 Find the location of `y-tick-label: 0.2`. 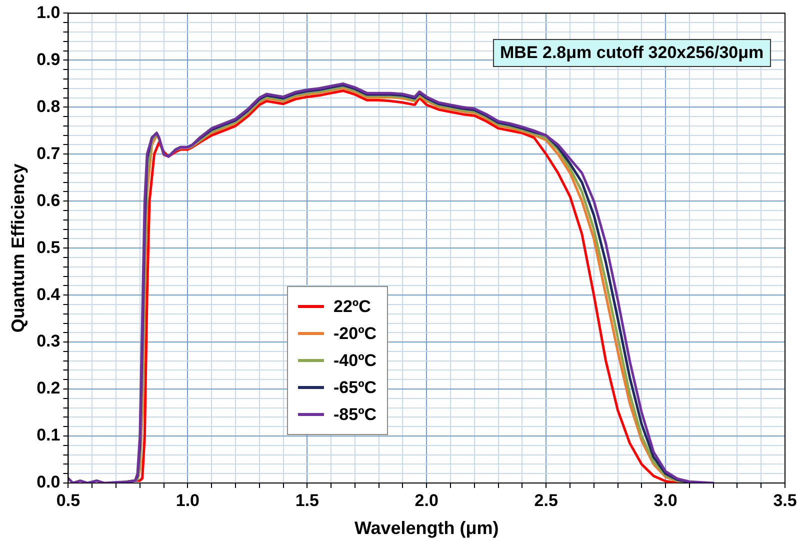

y-tick-label: 0.2 is located at coordinates (48, 388).